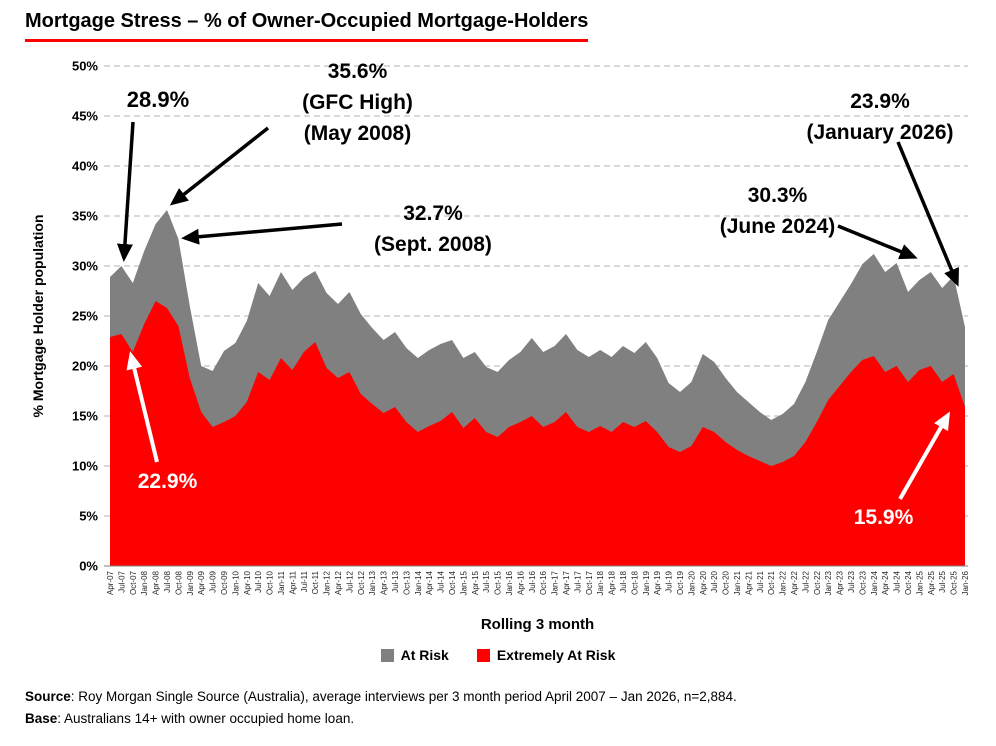 This screenshot has height=746, width=996. Describe the element at coordinates (589, 582) in the screenshot. I see `x-tick-label: Oct-17` at that location.